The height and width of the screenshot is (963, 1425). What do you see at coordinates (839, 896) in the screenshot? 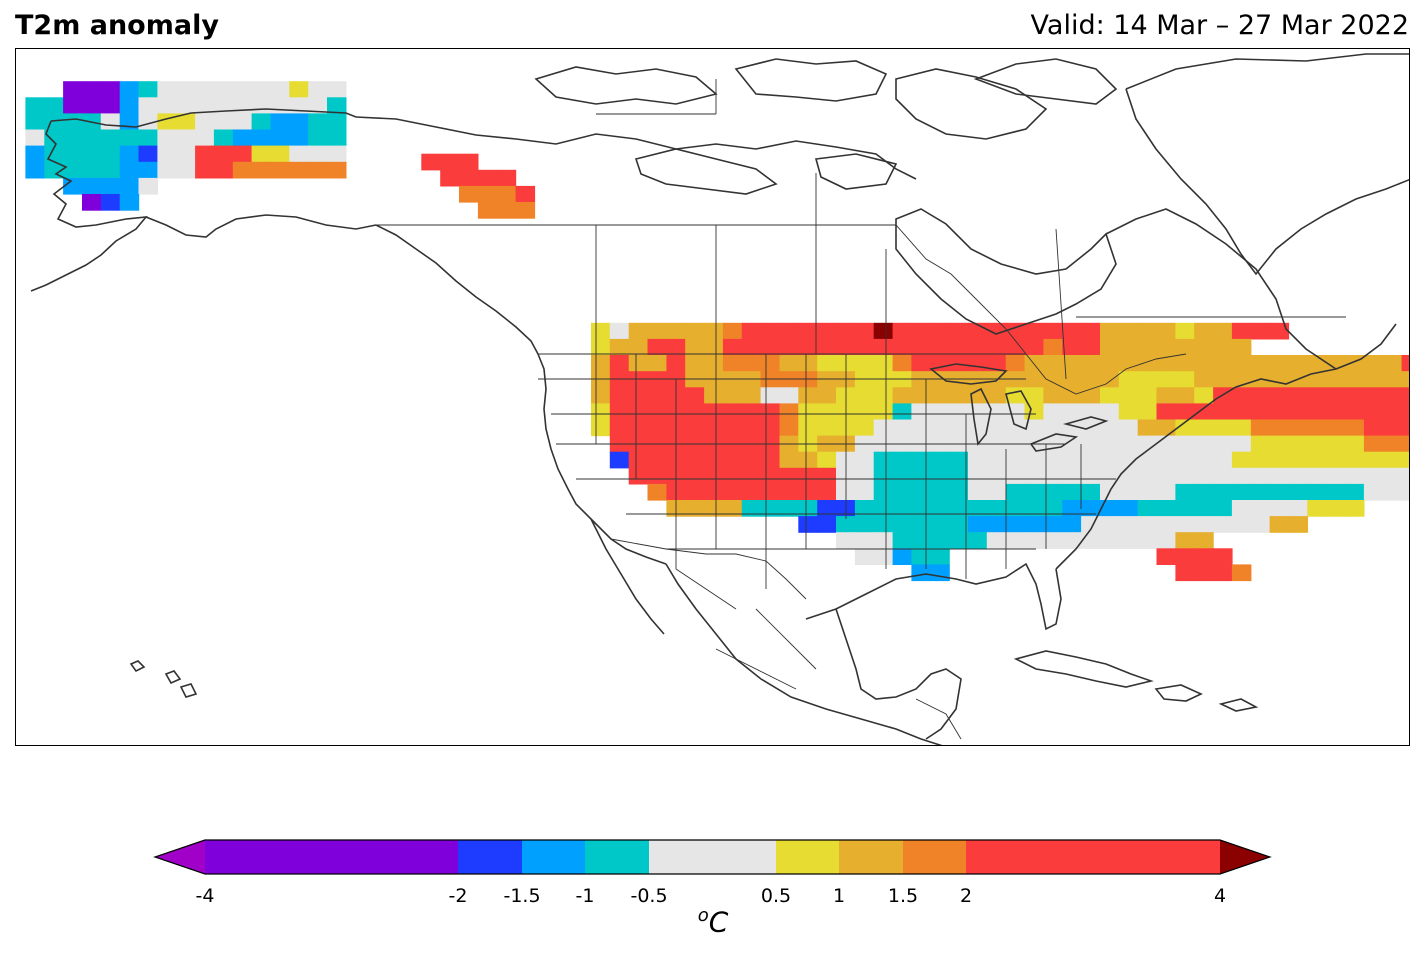
I see `colorbar-tick: 1` at bounding box center [839, 896].